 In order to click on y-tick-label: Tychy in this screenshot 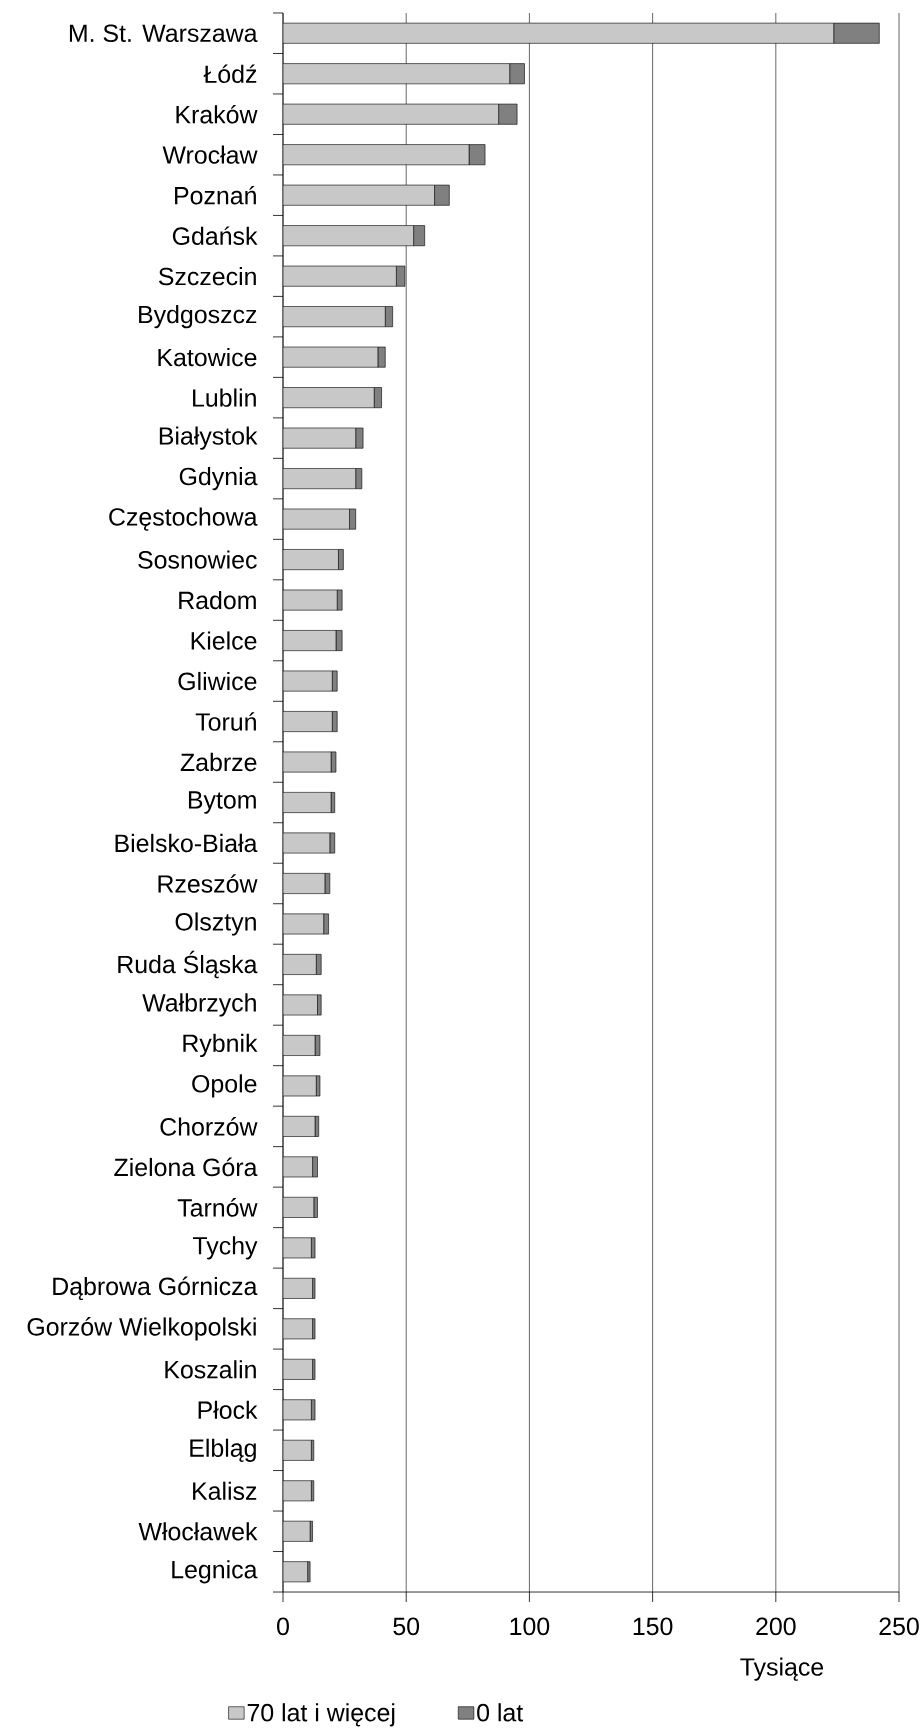, I will do `click(225, 1248)`.